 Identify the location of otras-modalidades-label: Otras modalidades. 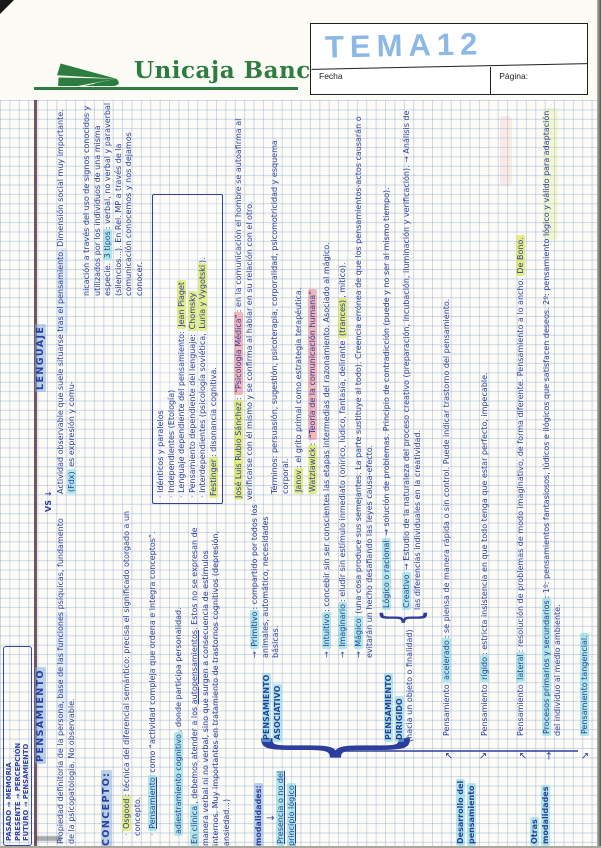
(540, 815).